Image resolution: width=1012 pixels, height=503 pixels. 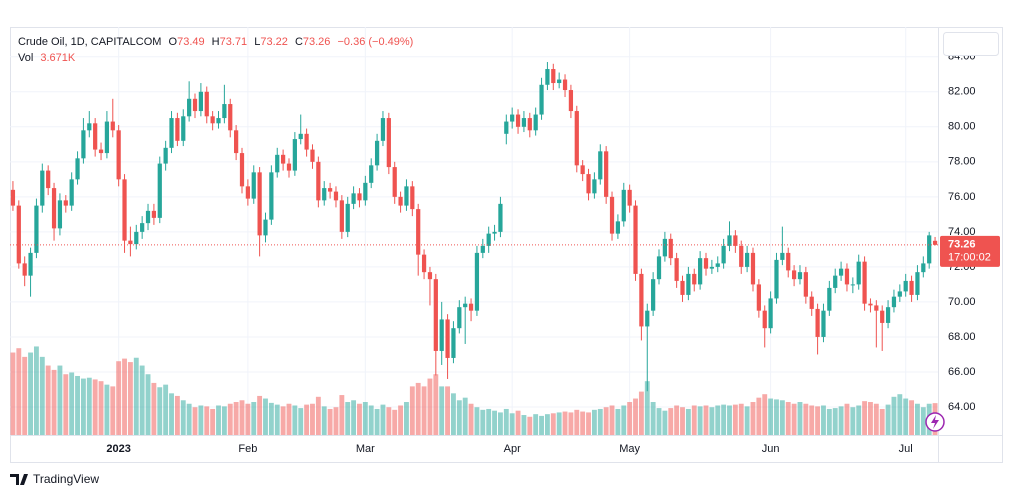 What do you see at coordinates (365, 449) in the screenshot?
I see `x-tick-label: Mar` at bounding box center [365, 449].